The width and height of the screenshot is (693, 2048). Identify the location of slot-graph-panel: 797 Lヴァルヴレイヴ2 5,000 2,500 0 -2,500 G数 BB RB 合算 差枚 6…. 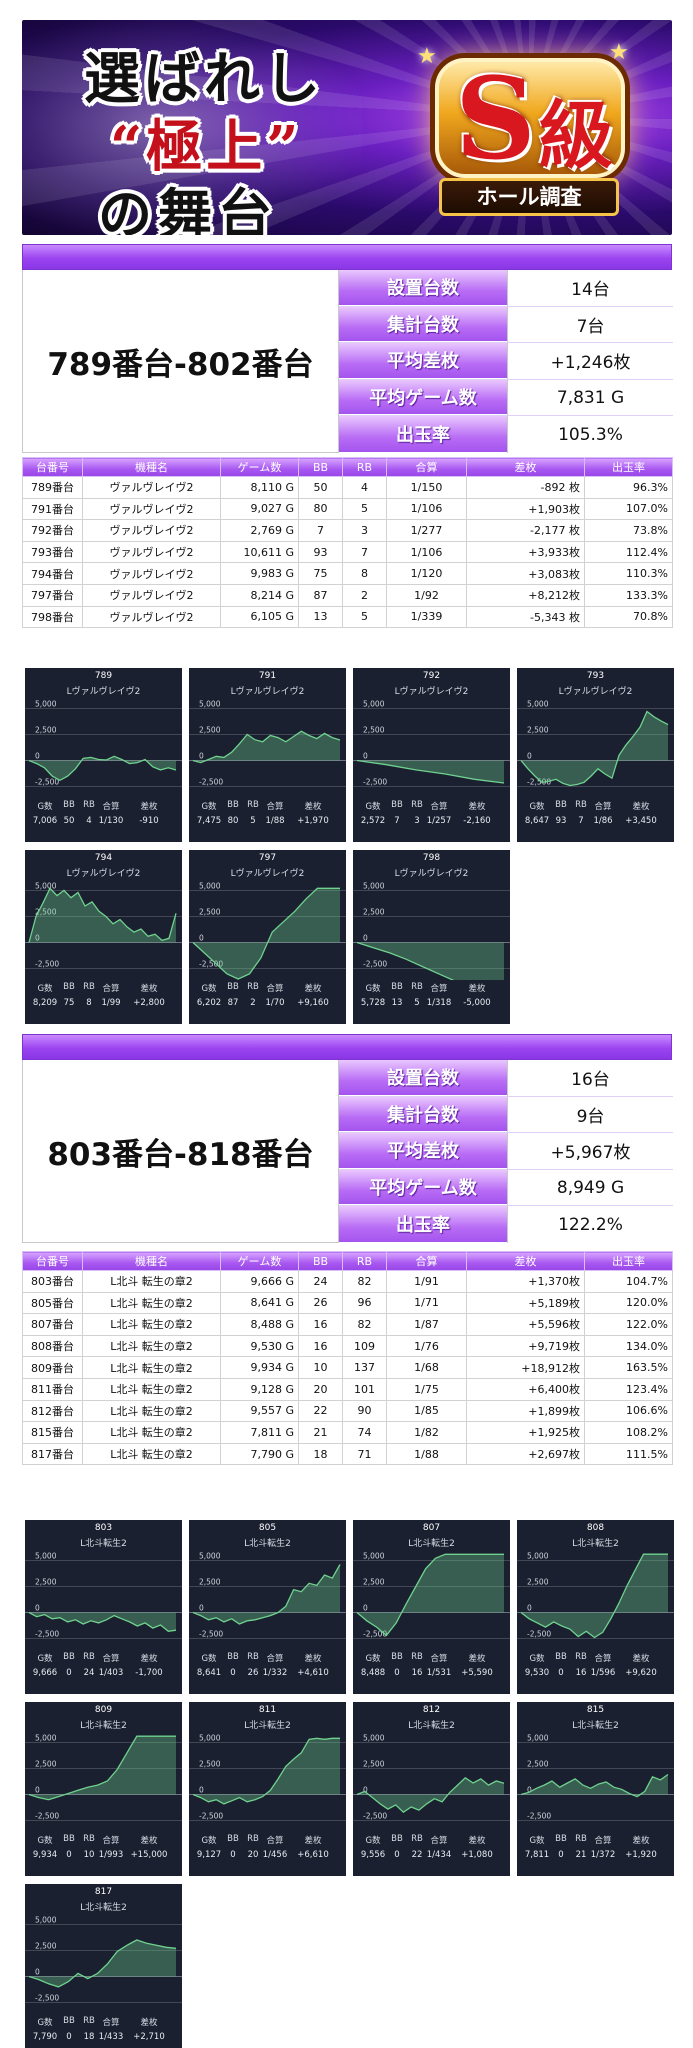
(267, 937).